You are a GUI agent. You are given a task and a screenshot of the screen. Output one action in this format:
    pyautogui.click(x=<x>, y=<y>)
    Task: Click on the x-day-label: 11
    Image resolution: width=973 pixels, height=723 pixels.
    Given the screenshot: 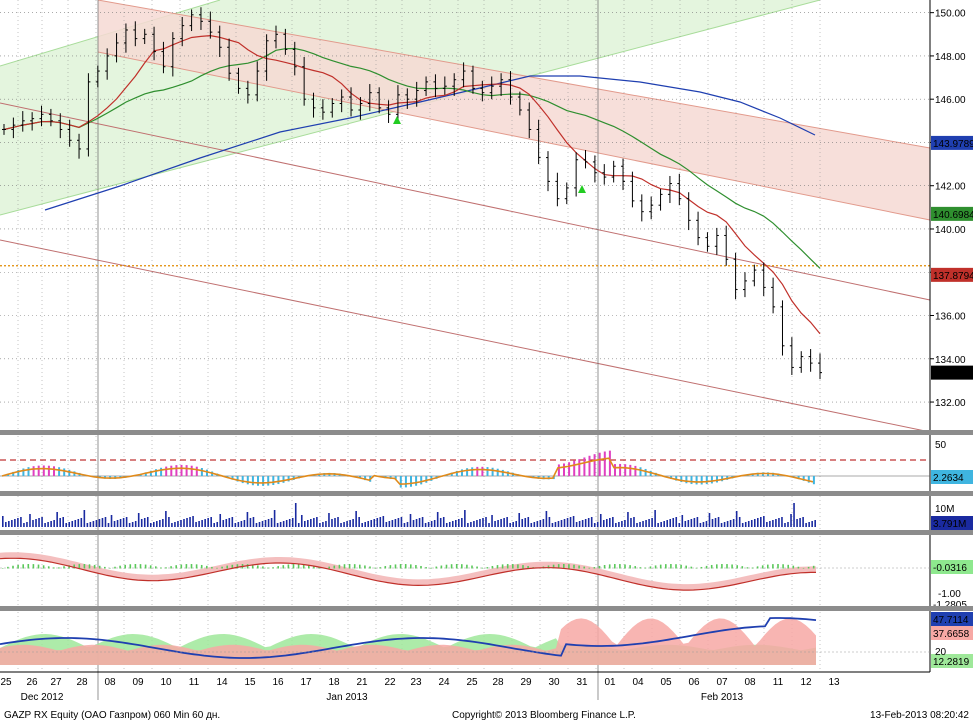 What is the action you would take?
    pyautogui.click(x=194, y=682)
    